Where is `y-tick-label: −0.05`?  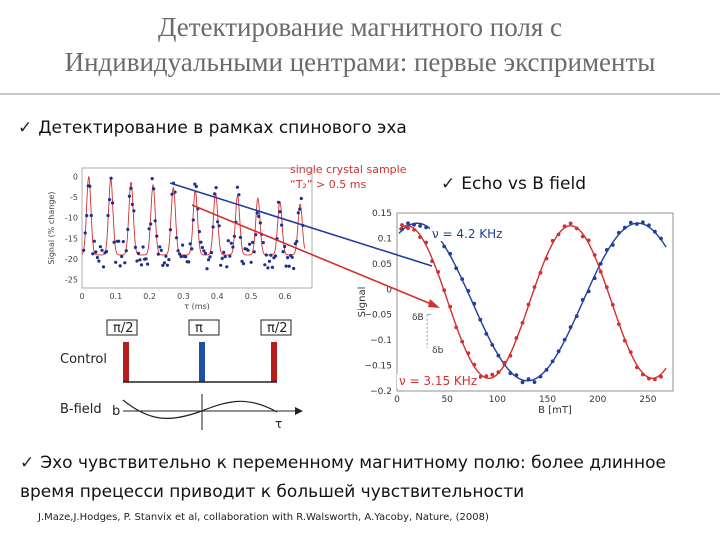
y-tick-label: −0.05 is located at coordinates (378, 316).